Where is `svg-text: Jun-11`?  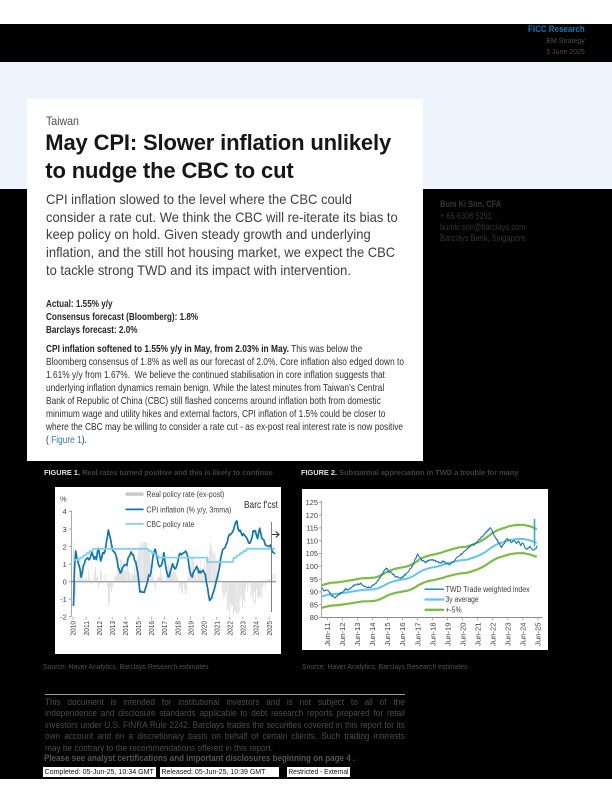 svg-text: Jun-11 is located at coordinates (327, 635).